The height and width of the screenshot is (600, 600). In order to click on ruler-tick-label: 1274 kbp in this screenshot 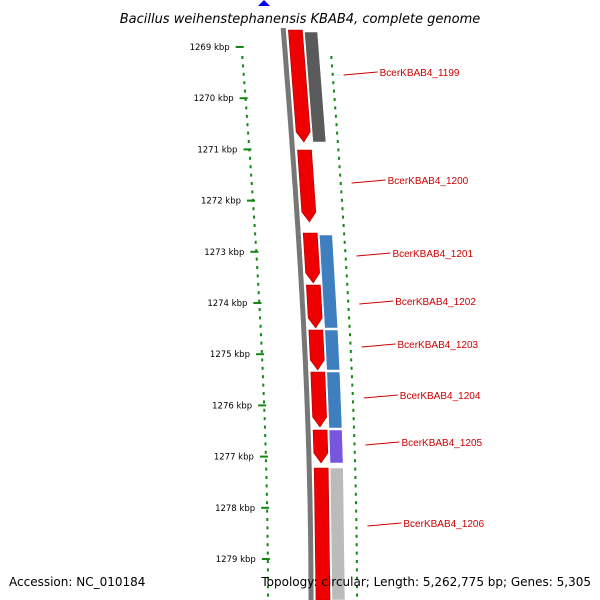, I will do `click(227, 304)`.